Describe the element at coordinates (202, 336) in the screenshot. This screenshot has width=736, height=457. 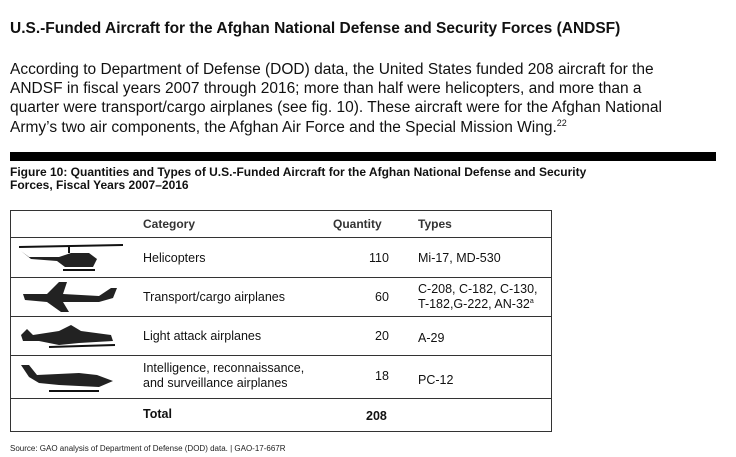
I see `category: Light attack airplanes` at that location.